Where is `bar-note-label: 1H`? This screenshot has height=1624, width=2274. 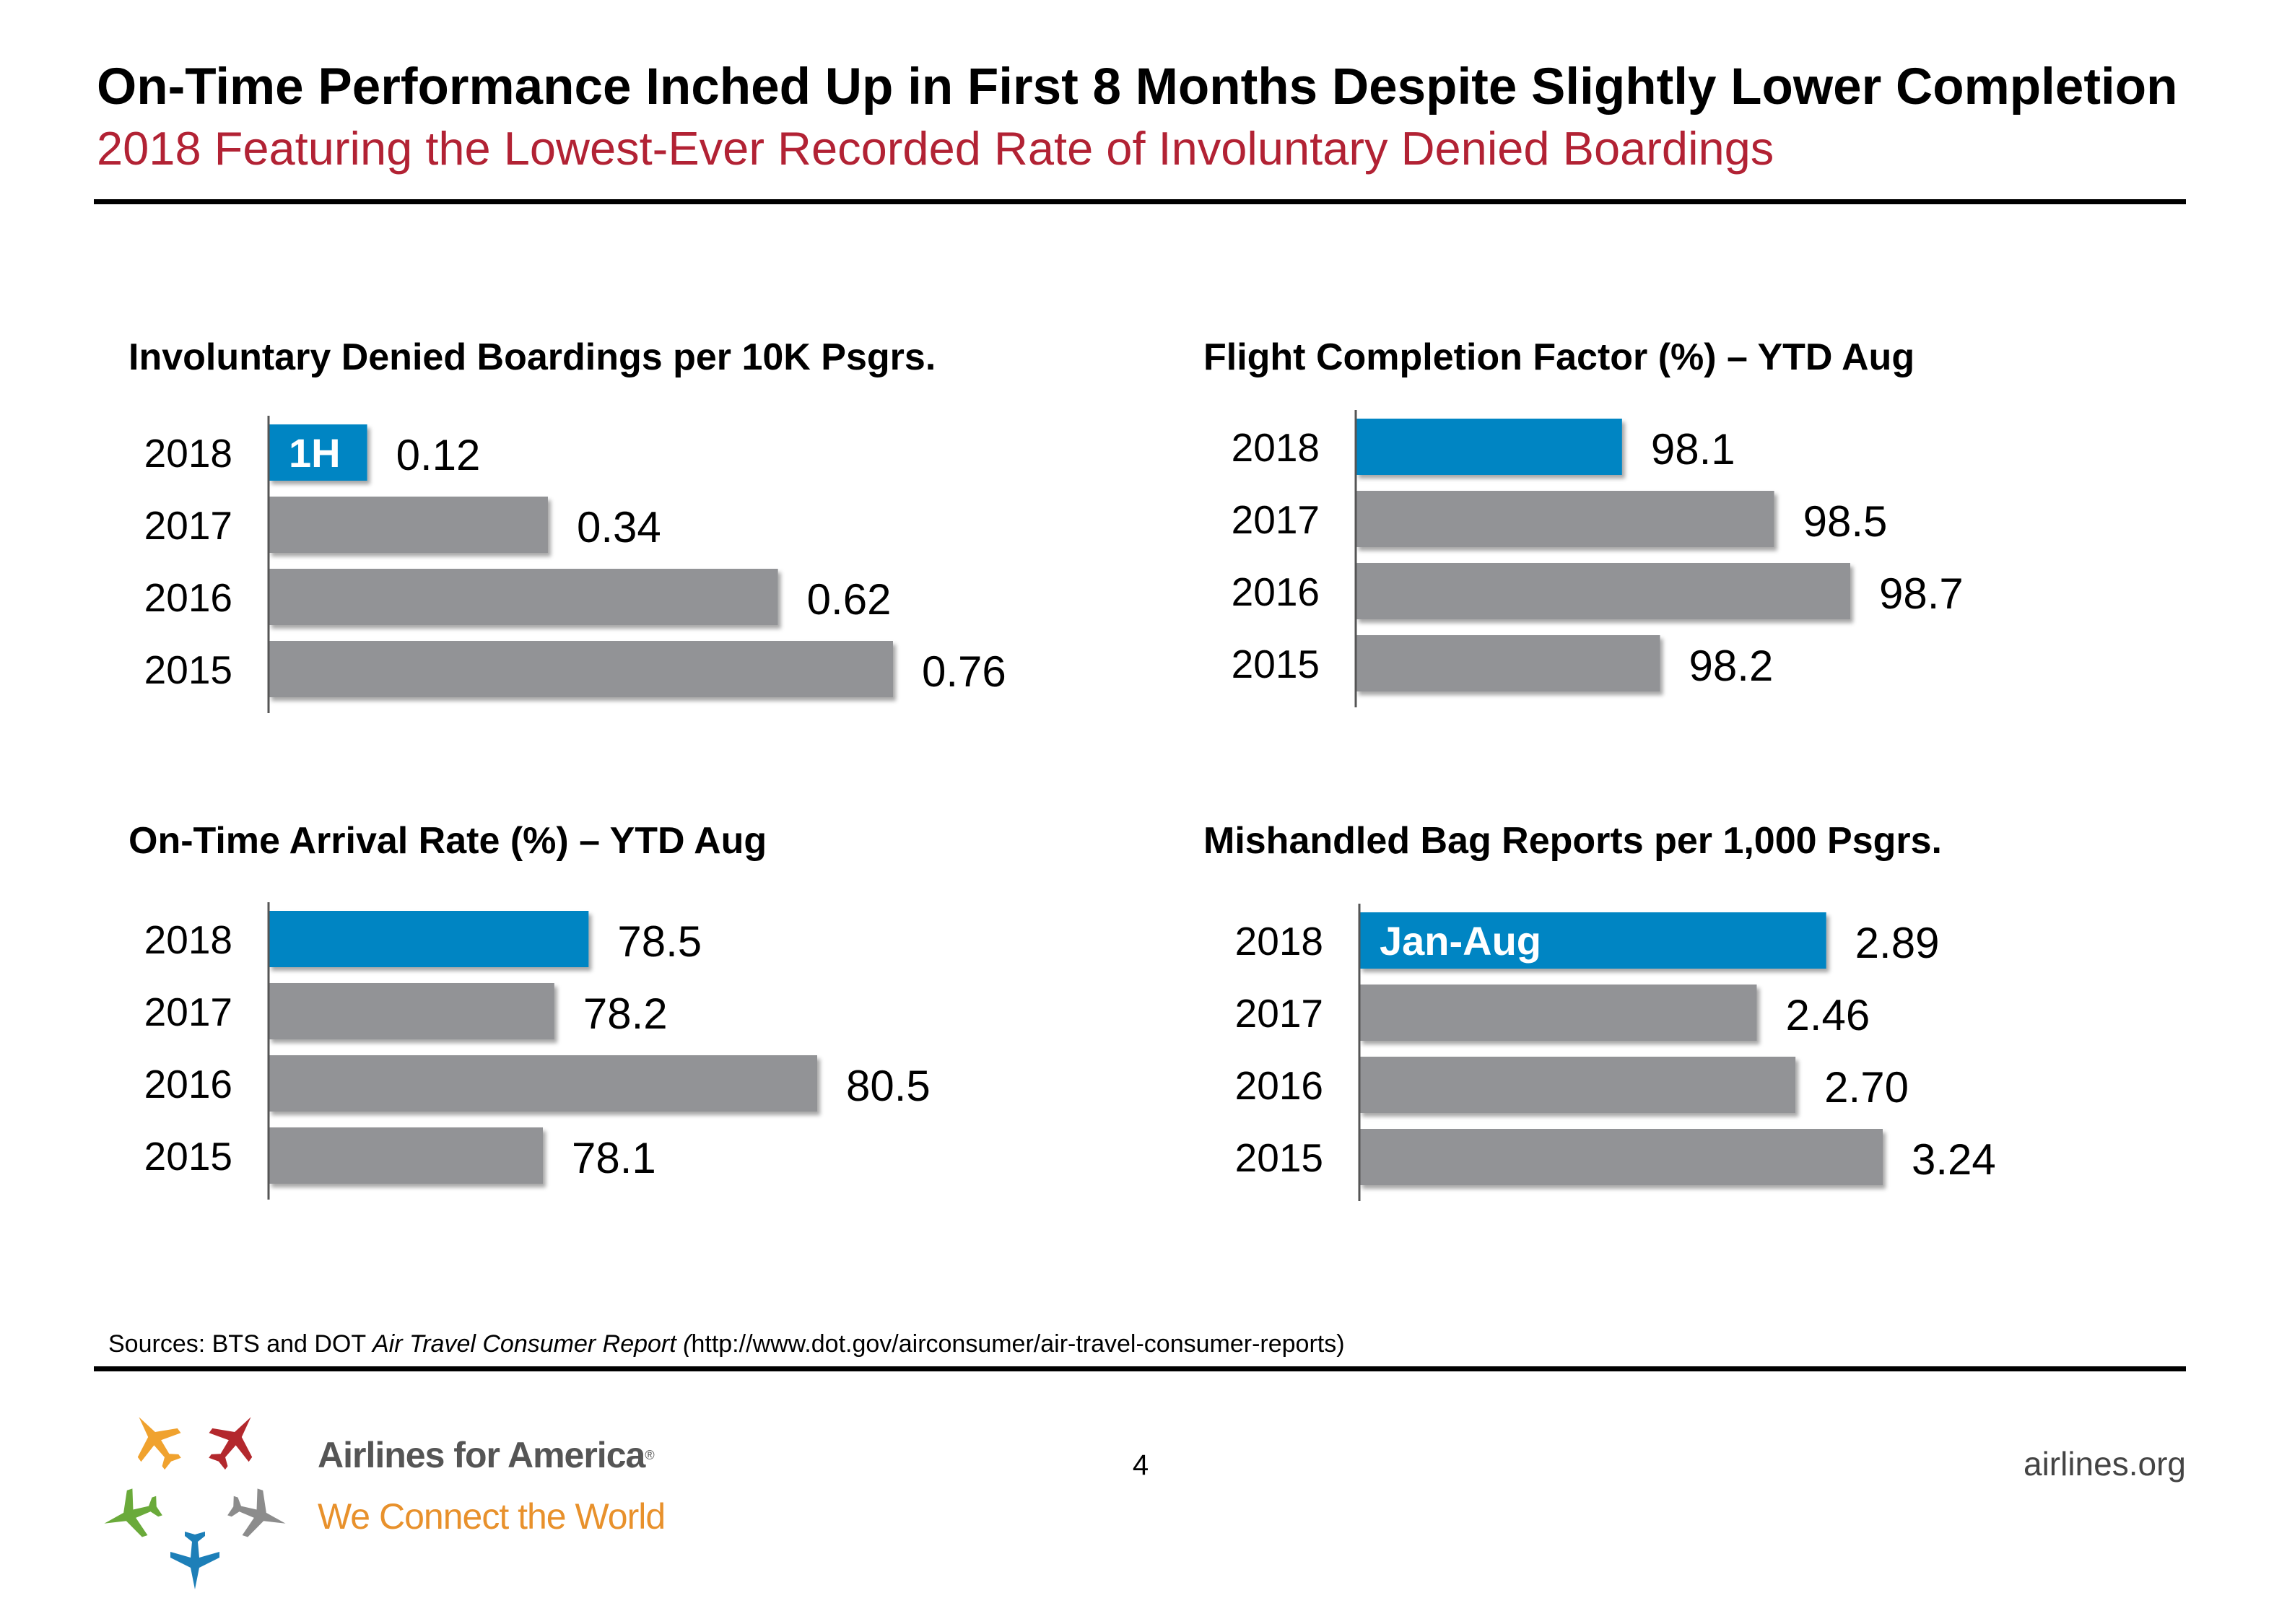 bar-note-label: 1H is located at coordinates (315, 453).